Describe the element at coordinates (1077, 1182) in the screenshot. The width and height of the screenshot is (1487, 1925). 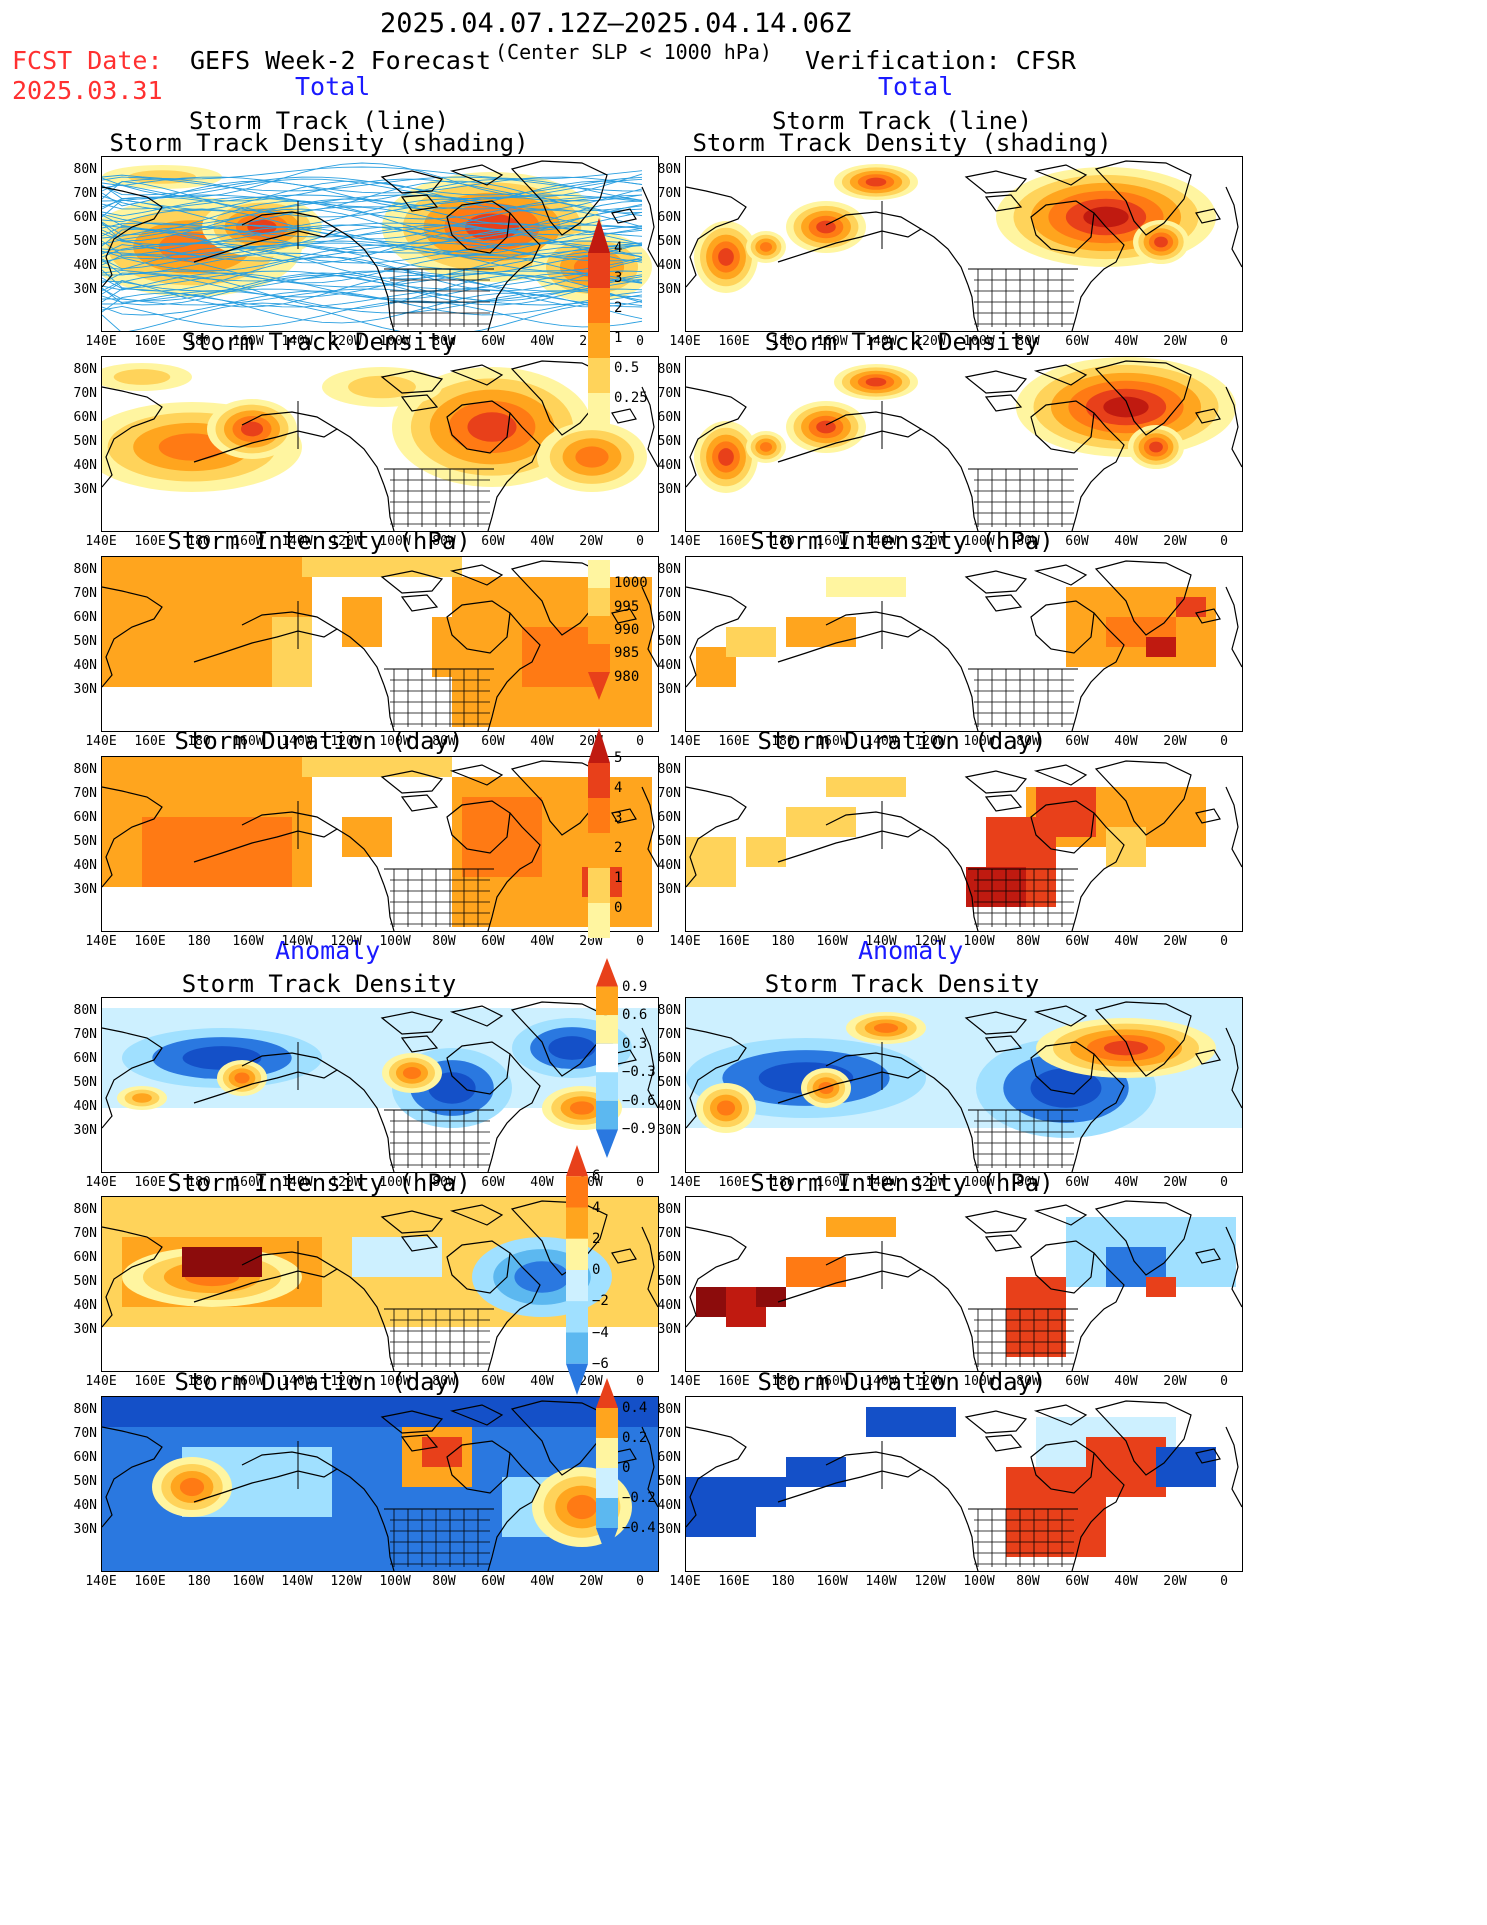
I see `lon-tick-label: 60W` at that location.